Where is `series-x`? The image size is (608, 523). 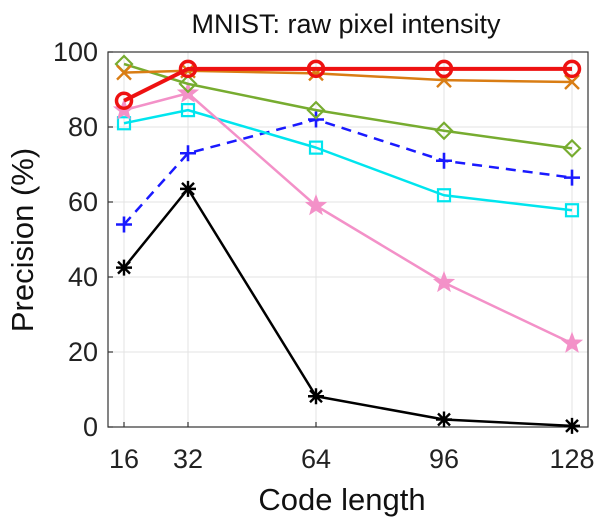
series-x is located at coordinates (348, 76).